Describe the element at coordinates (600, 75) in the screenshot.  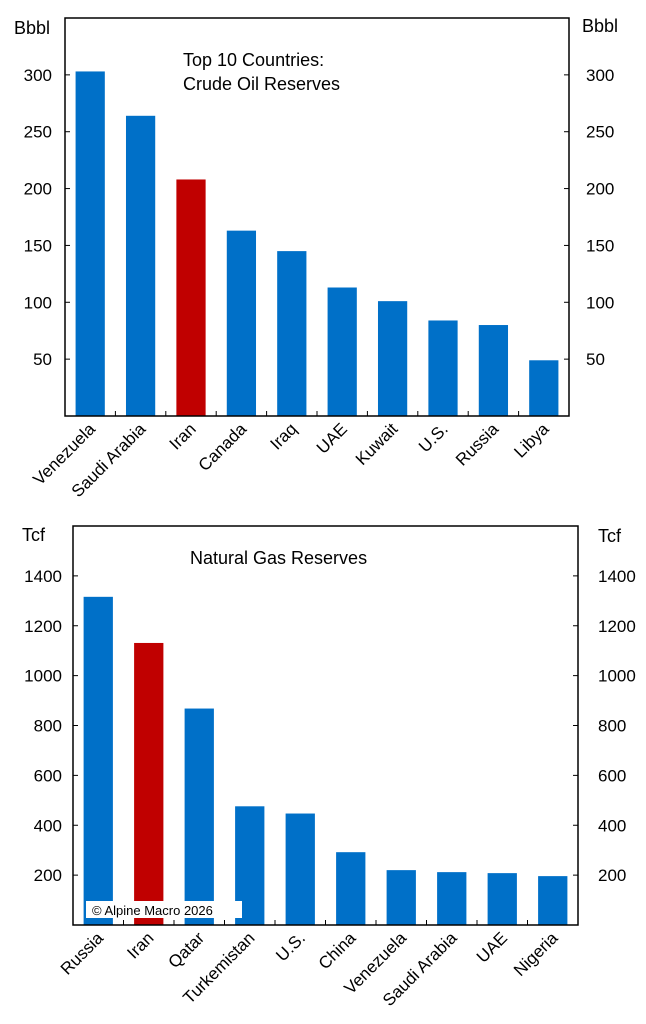
I see `y-tick-label-right: 300` at that location.